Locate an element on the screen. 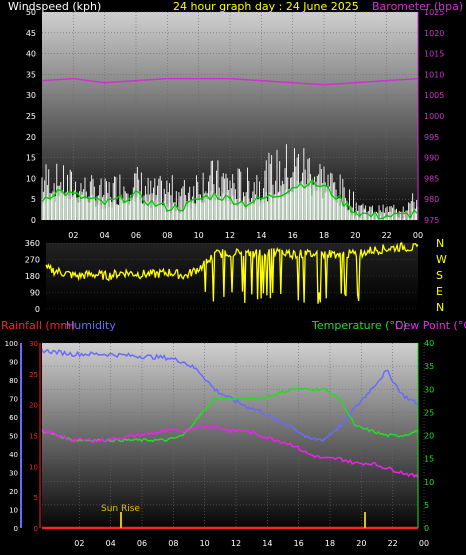 The image size is (466, 555). chart-title: 24 hour graph day : 24 June 2025 is located at coordinates (266, 6).